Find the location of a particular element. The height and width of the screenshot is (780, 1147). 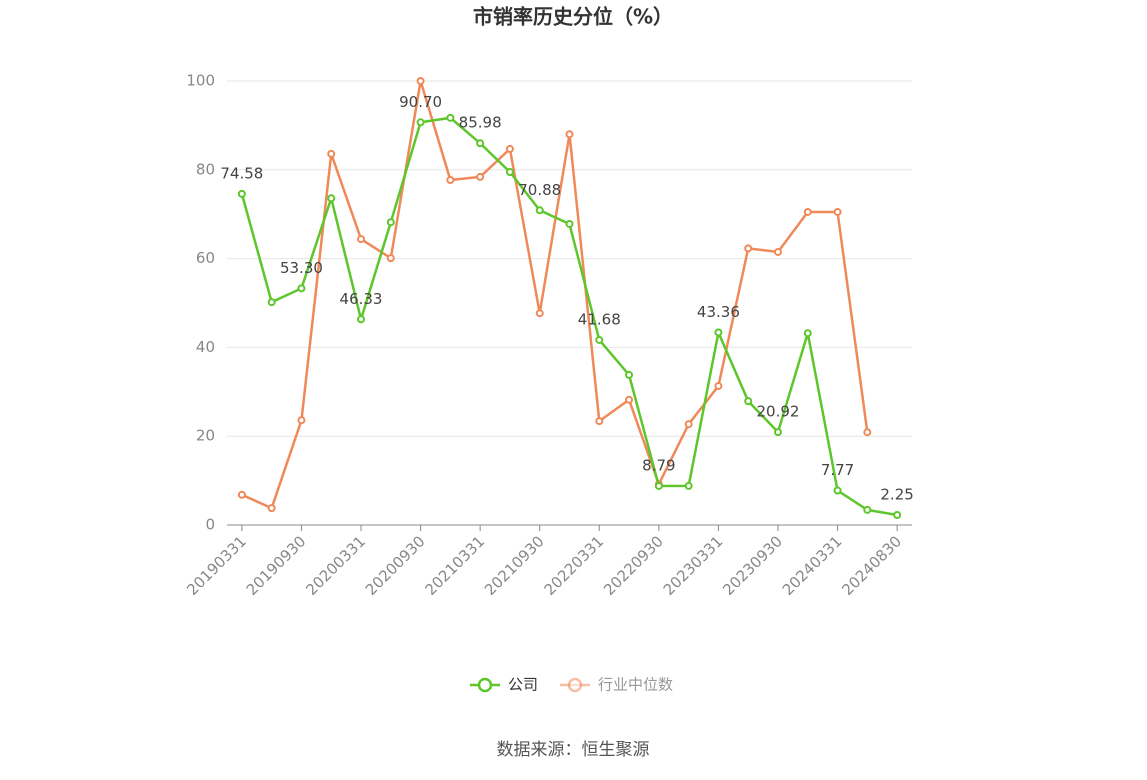

data-label: 43.36 is located at coordinates (718, 312).